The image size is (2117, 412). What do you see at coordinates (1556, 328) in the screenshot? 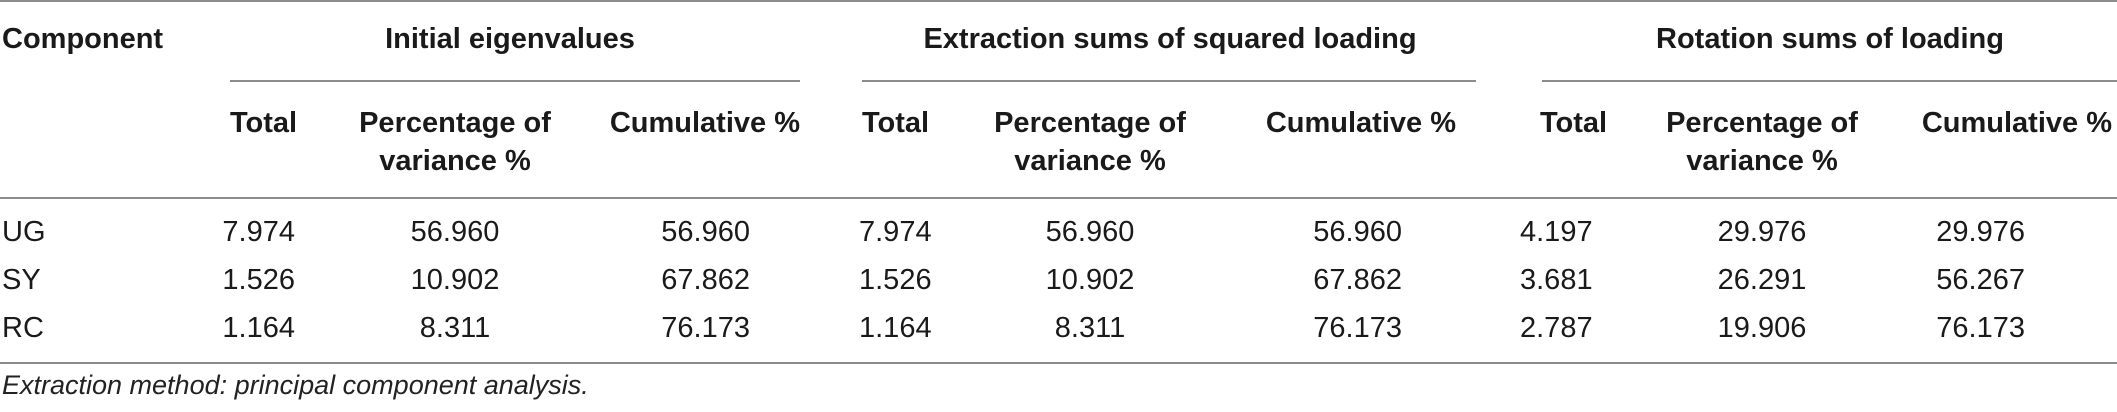
I see `table-cell: 2.787` at bounding box center [1556, 328].